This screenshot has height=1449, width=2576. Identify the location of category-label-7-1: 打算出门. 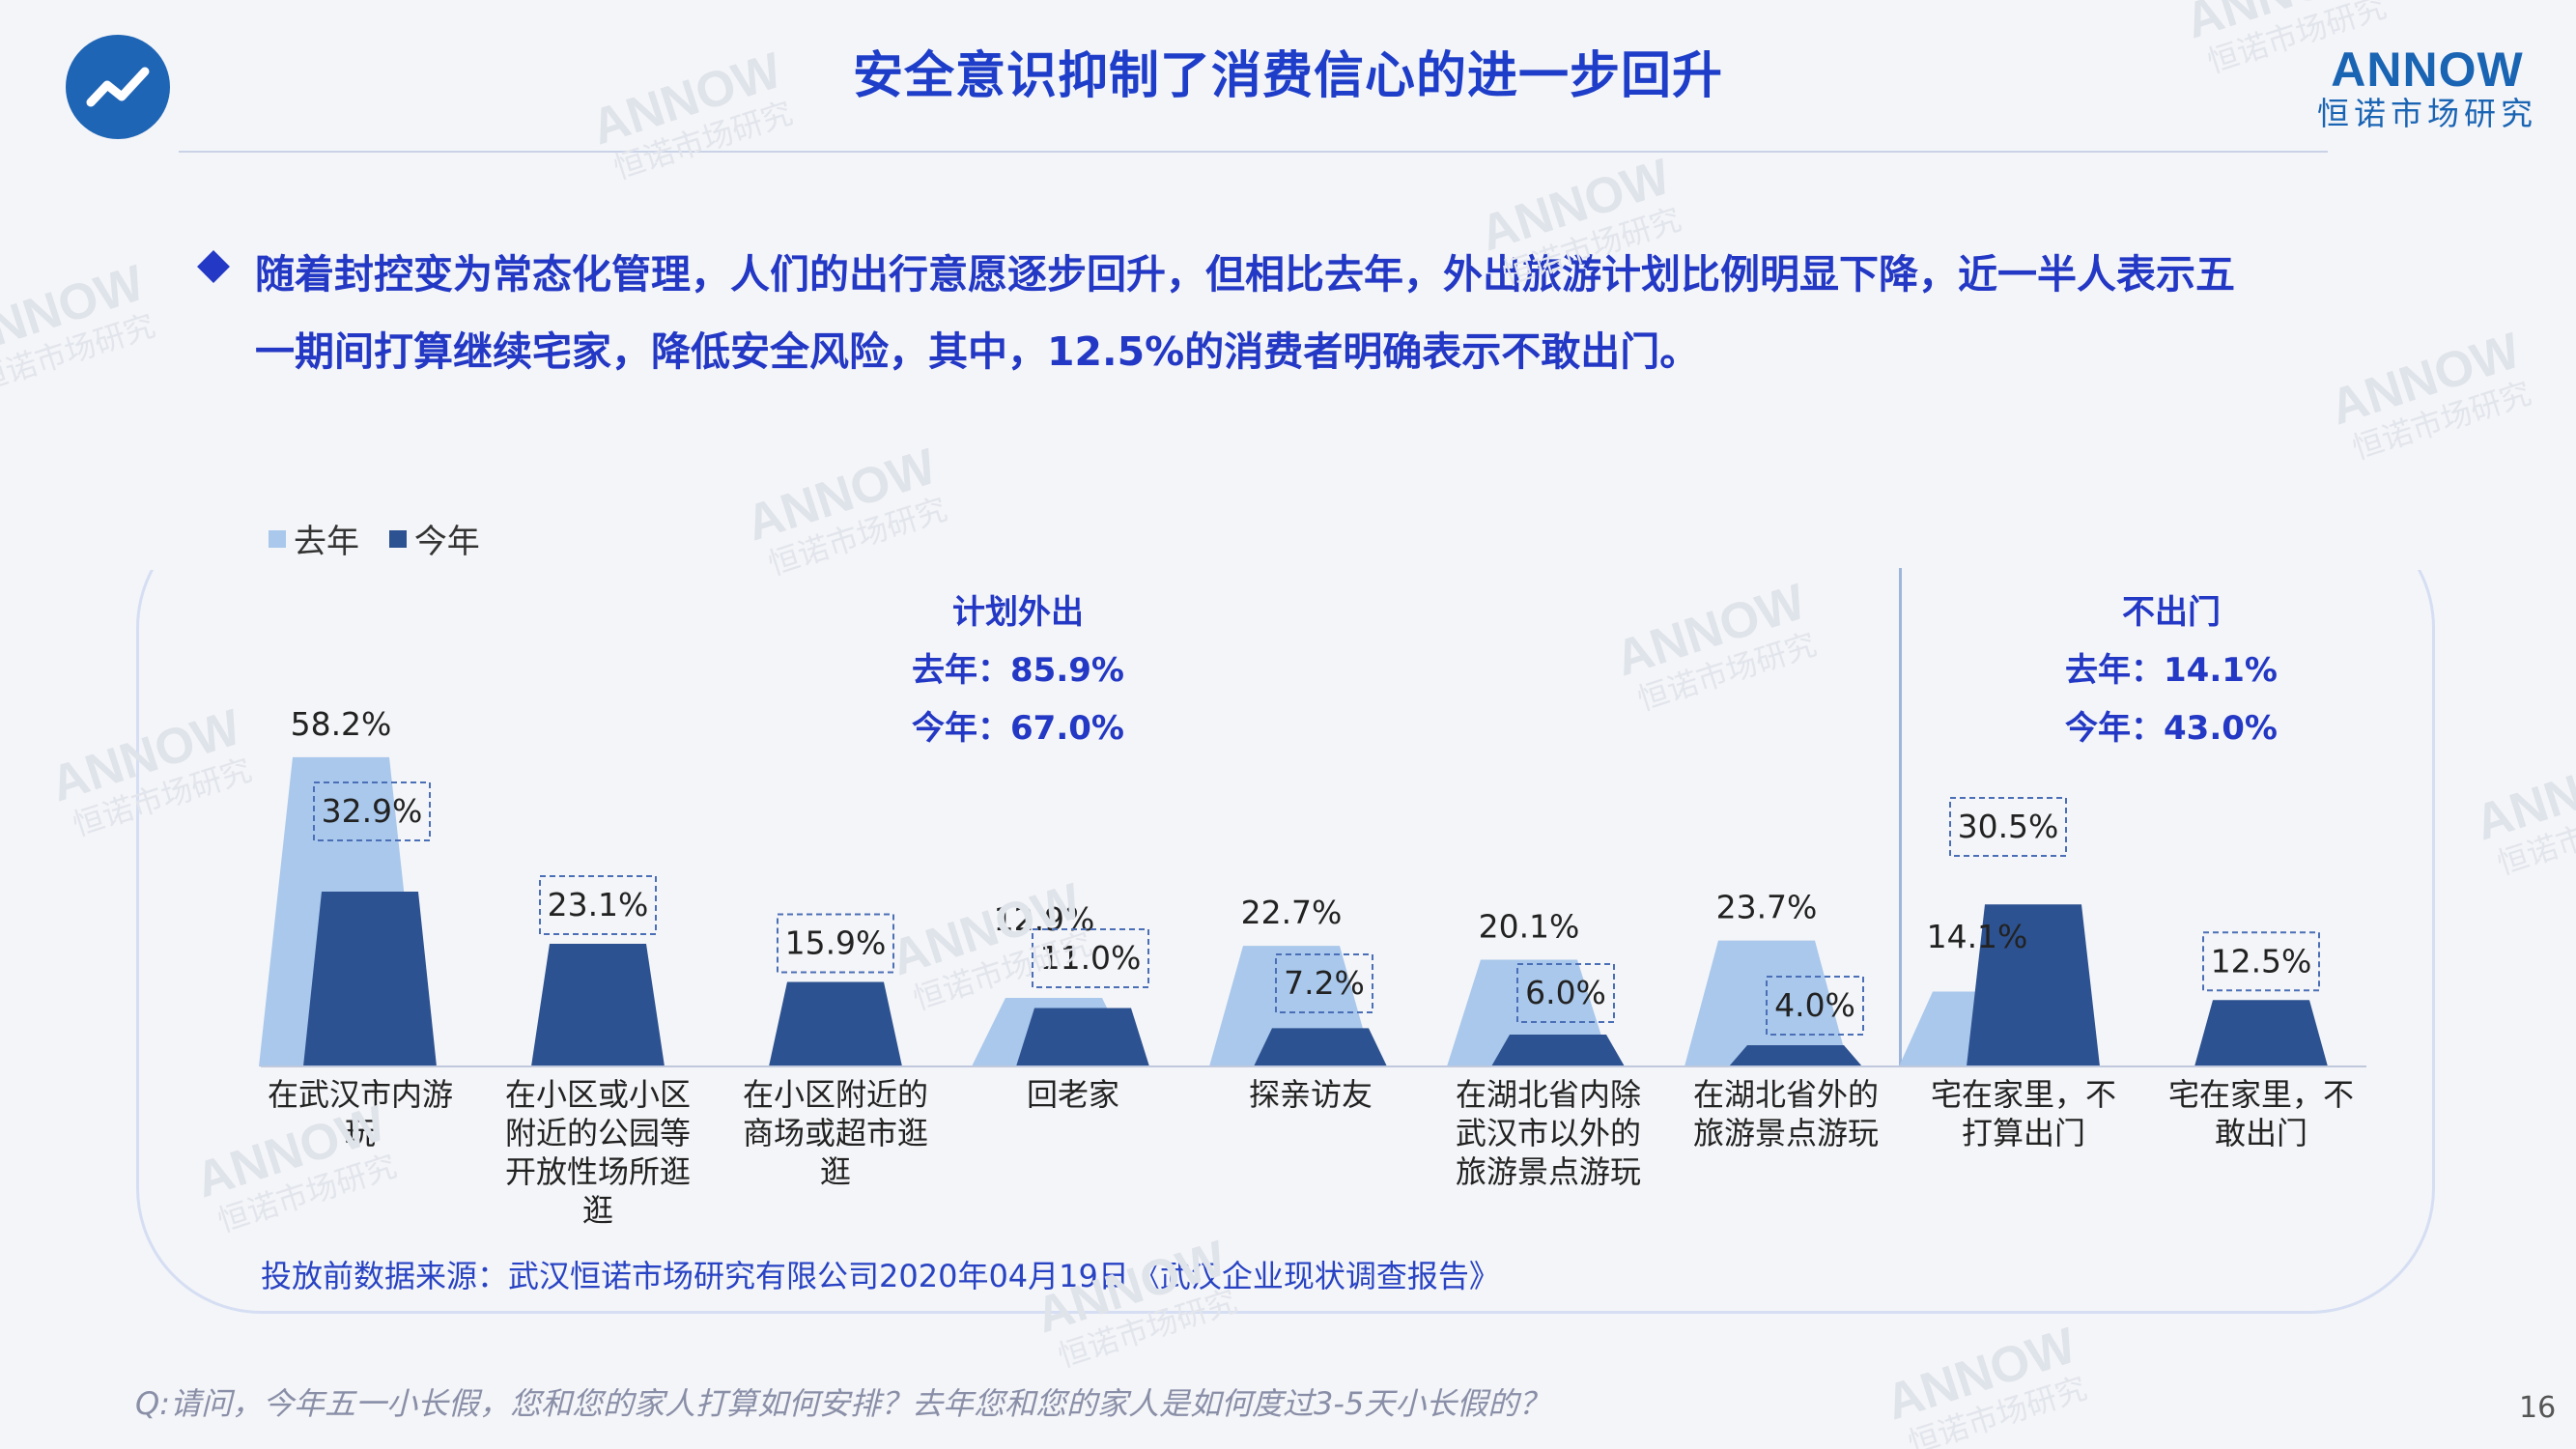
(2023, 1133).